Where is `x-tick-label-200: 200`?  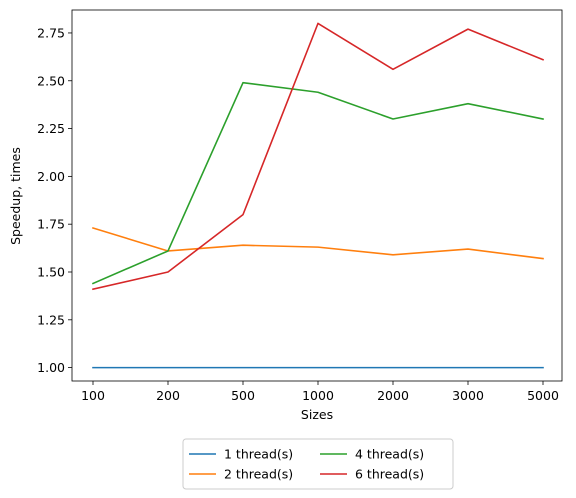 x-tick-label-200: 200 is located at coordinates (168, 395).